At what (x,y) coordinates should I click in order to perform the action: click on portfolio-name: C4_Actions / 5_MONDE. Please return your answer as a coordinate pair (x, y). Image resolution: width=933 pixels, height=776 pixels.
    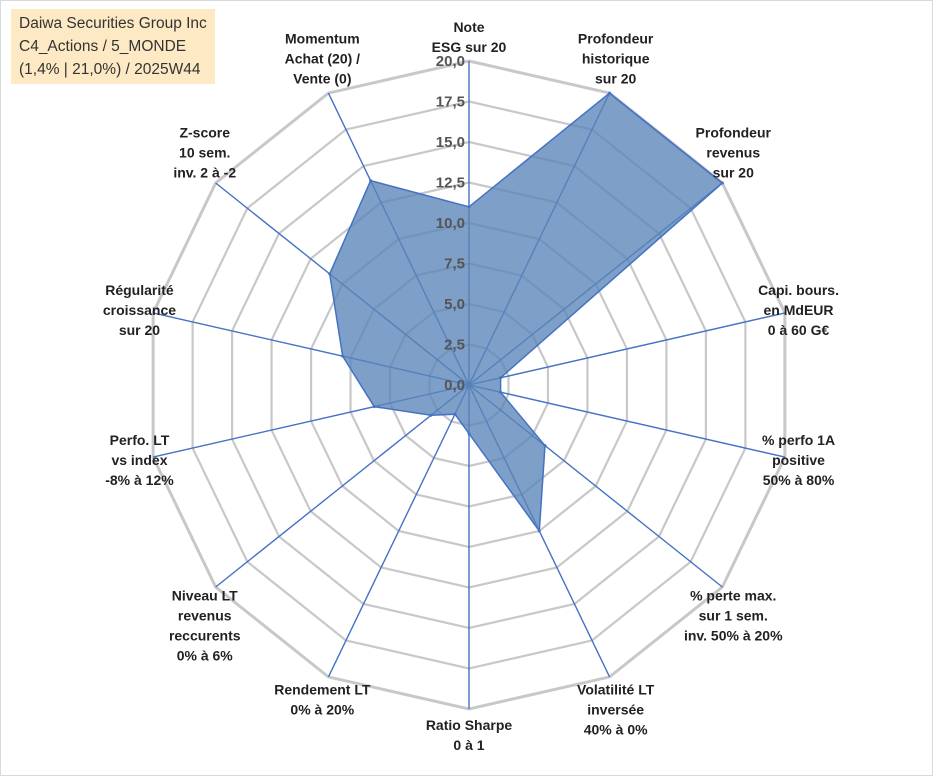
    Looking at the image, I should click on (103, 46).